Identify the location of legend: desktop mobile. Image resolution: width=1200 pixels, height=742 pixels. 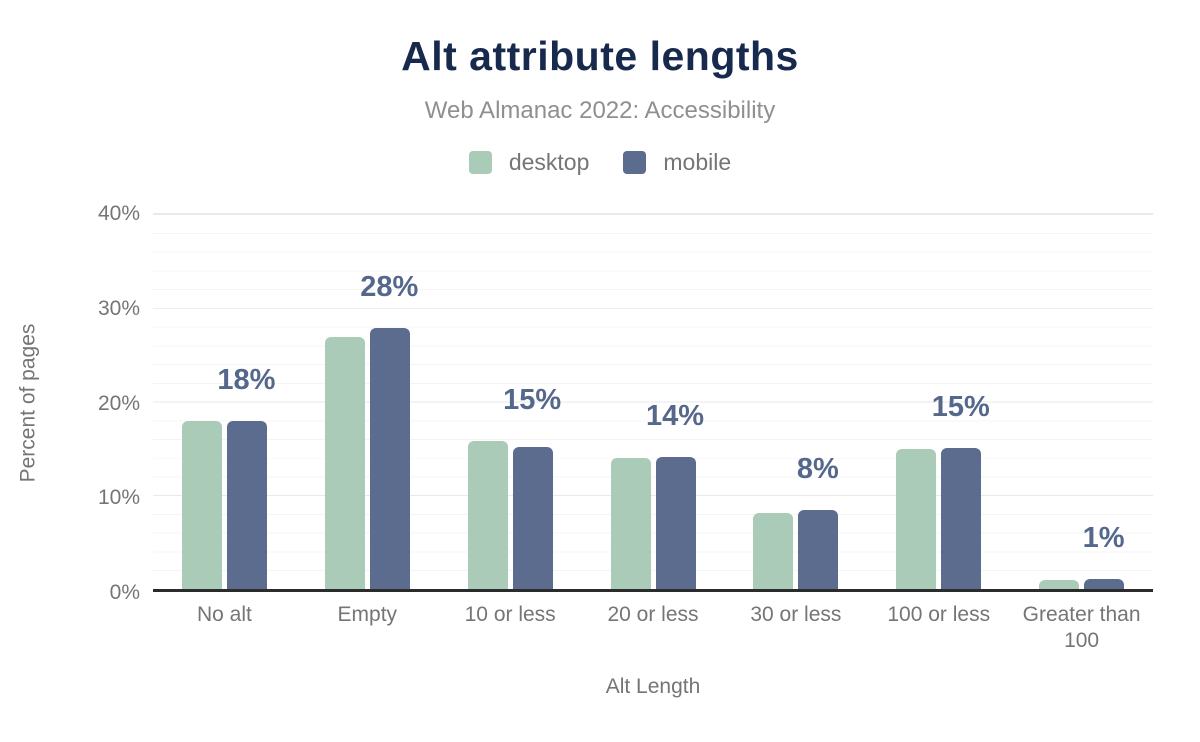
(600, 162).